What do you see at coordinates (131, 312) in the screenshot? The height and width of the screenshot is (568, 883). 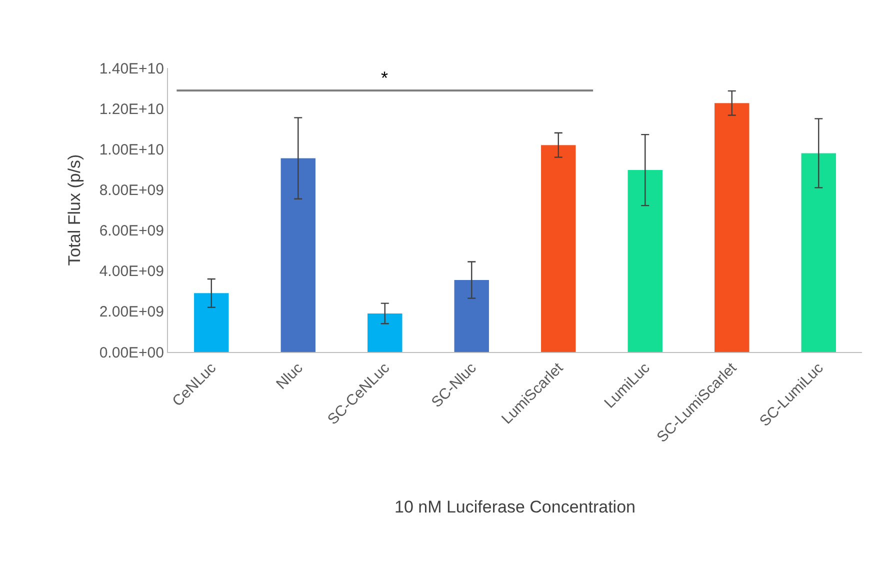 I see `y-tick-label: 2.00E+09` at bounding box center [131, 312].